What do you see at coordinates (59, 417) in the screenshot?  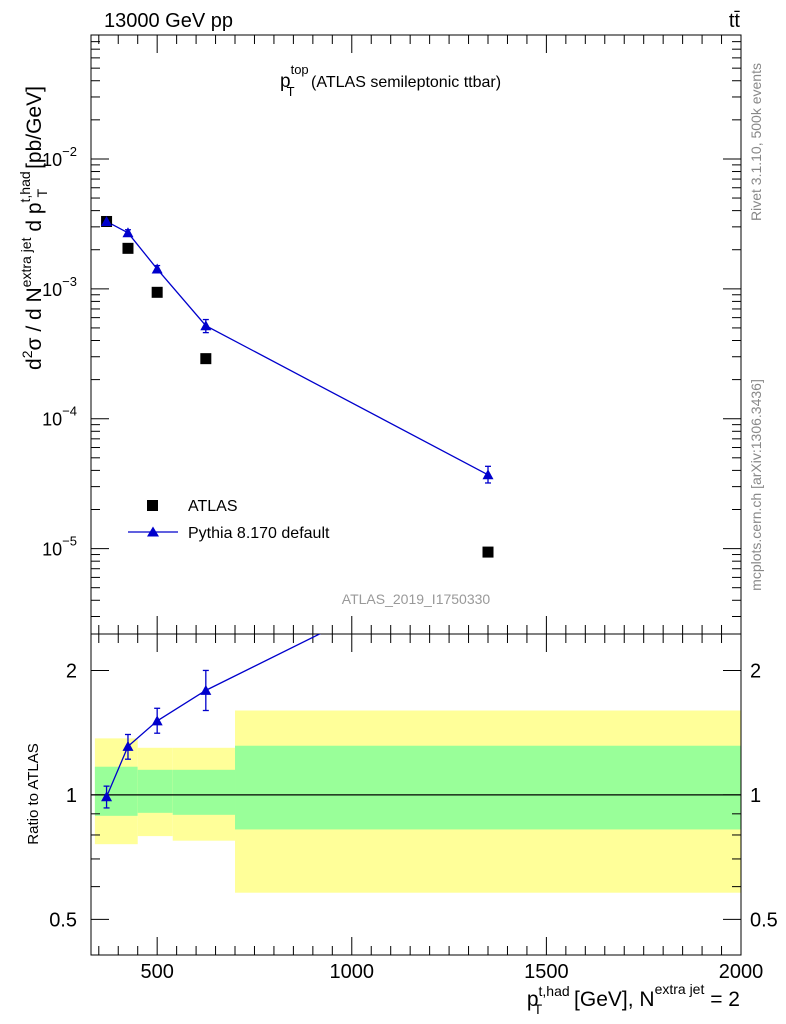 I see `main-y-tick-label: 10⁻⁴` at bounding box center [59, 417].